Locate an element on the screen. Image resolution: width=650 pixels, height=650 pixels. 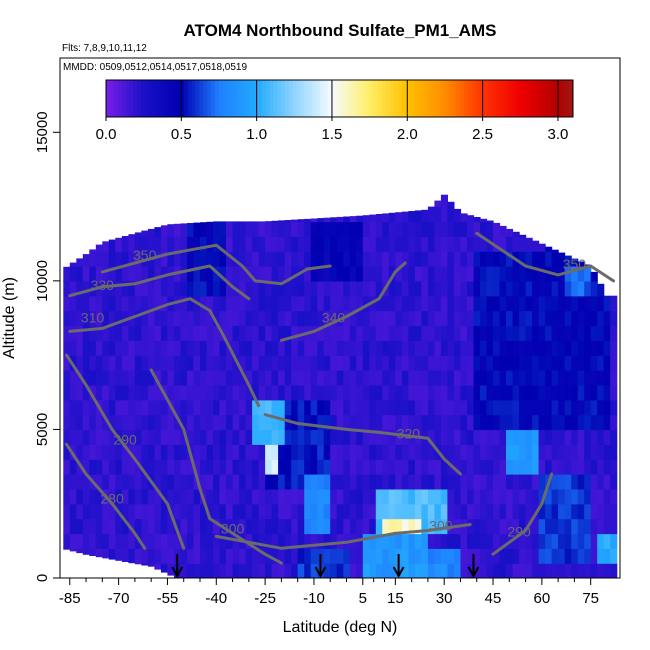
x-tick-label: -25 is located at coordinates (265, 598).